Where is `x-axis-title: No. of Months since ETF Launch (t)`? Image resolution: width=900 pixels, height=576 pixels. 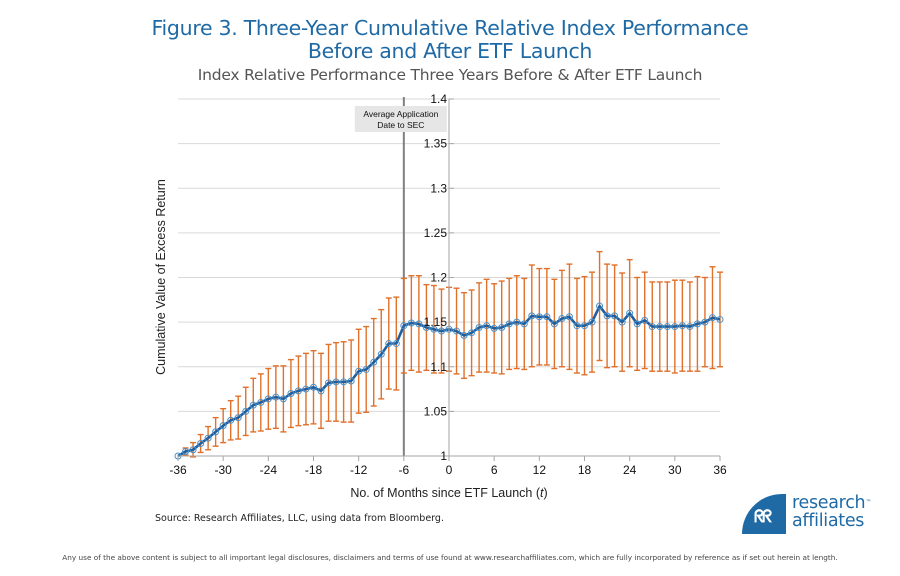
x-axis-title: No. of Months since ETF Launch (t) is located at coordinates (448, 493).